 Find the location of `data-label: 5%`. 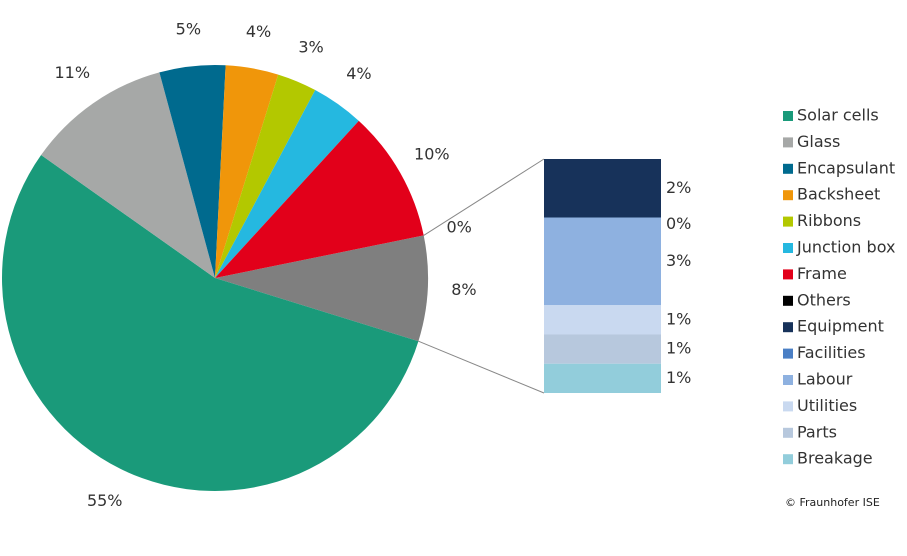

data-label: 5% is located at coordinates (188, 29).